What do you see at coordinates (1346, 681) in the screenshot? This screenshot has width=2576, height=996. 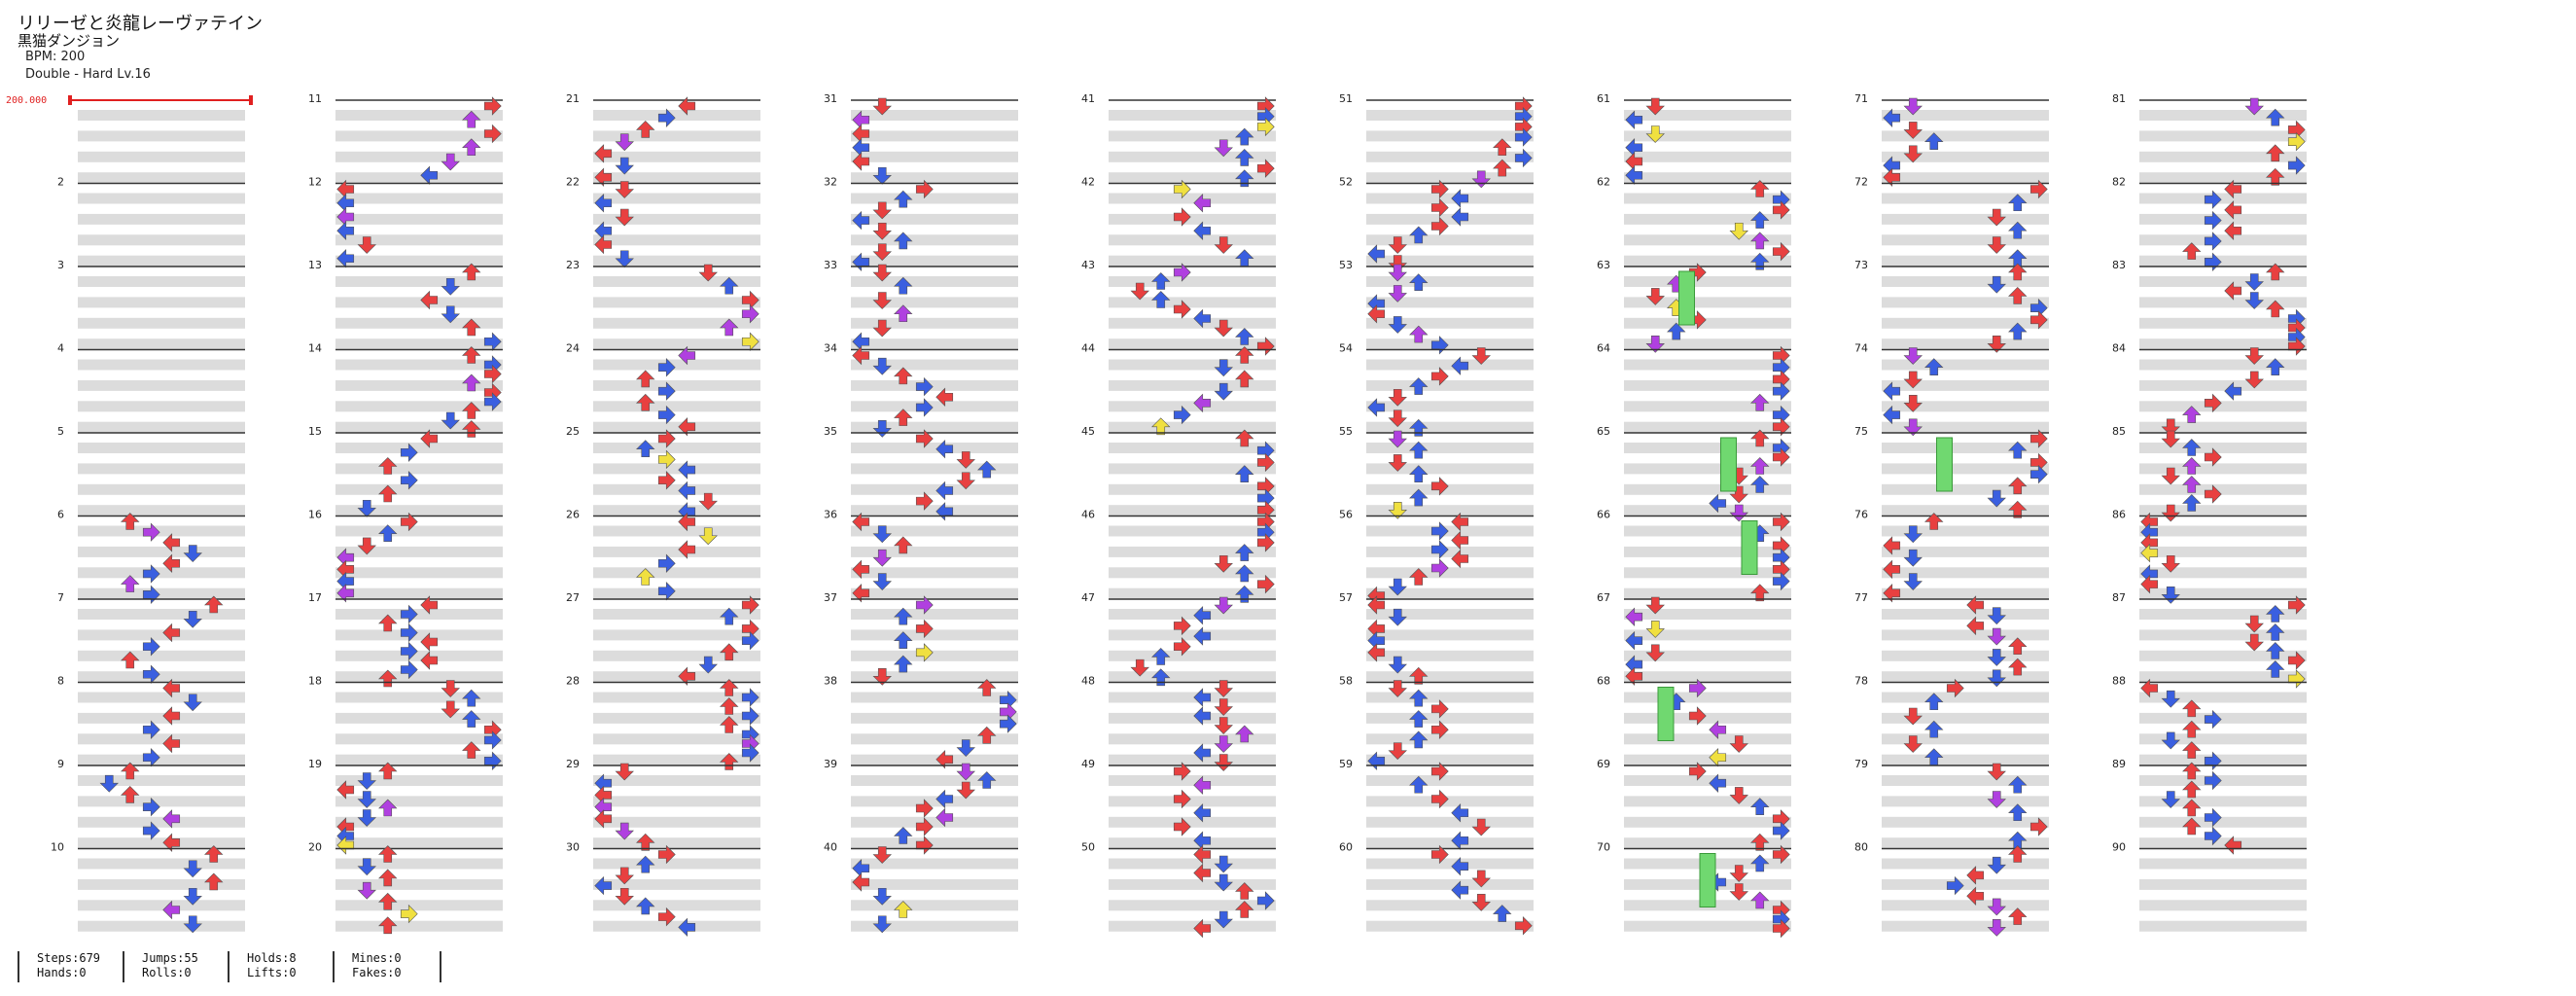 I see `measure-number: 58` at bounding box center [1346, 681].